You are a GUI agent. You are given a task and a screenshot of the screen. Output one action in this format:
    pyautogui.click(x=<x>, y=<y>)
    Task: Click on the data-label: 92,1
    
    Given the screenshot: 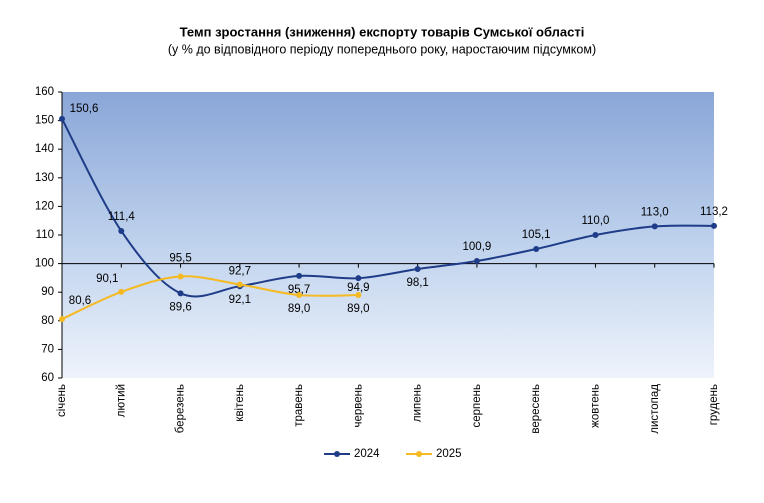 What is the action you would take?
    pyautogui.click(x=240, y=300)
    